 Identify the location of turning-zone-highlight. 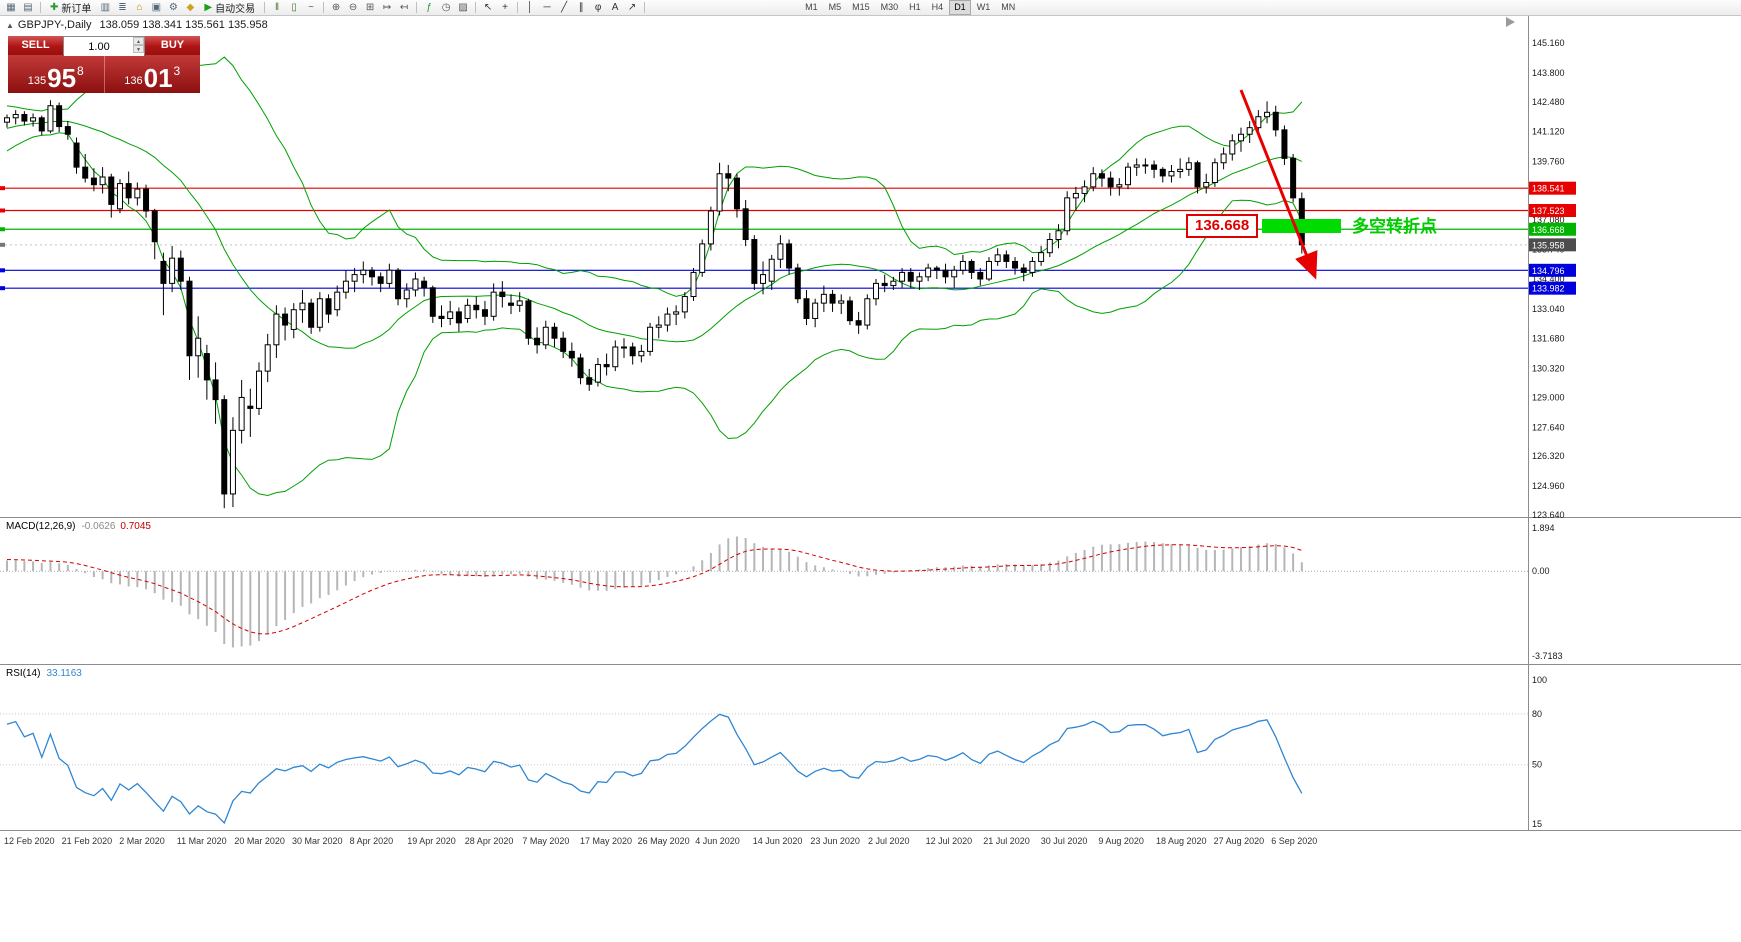
(1301, 226).